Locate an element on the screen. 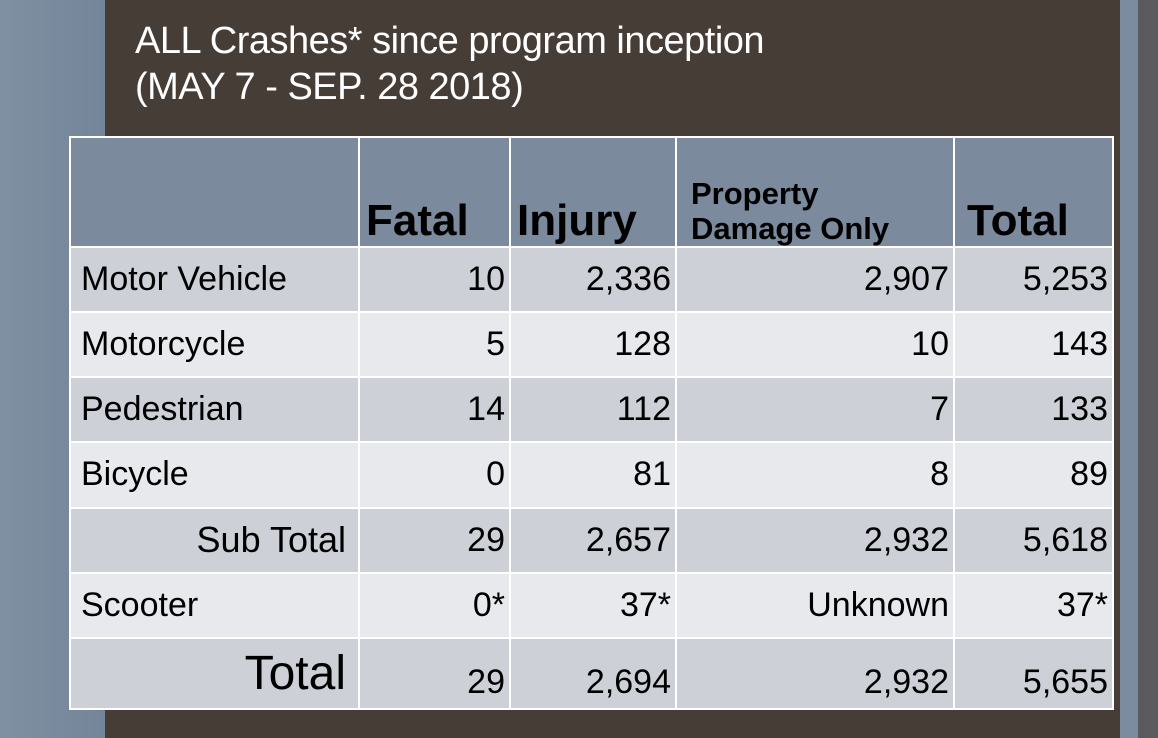 The height and width of the screenshot is (738, 1158). header-total: Total is located at coordinates (1033, 192).